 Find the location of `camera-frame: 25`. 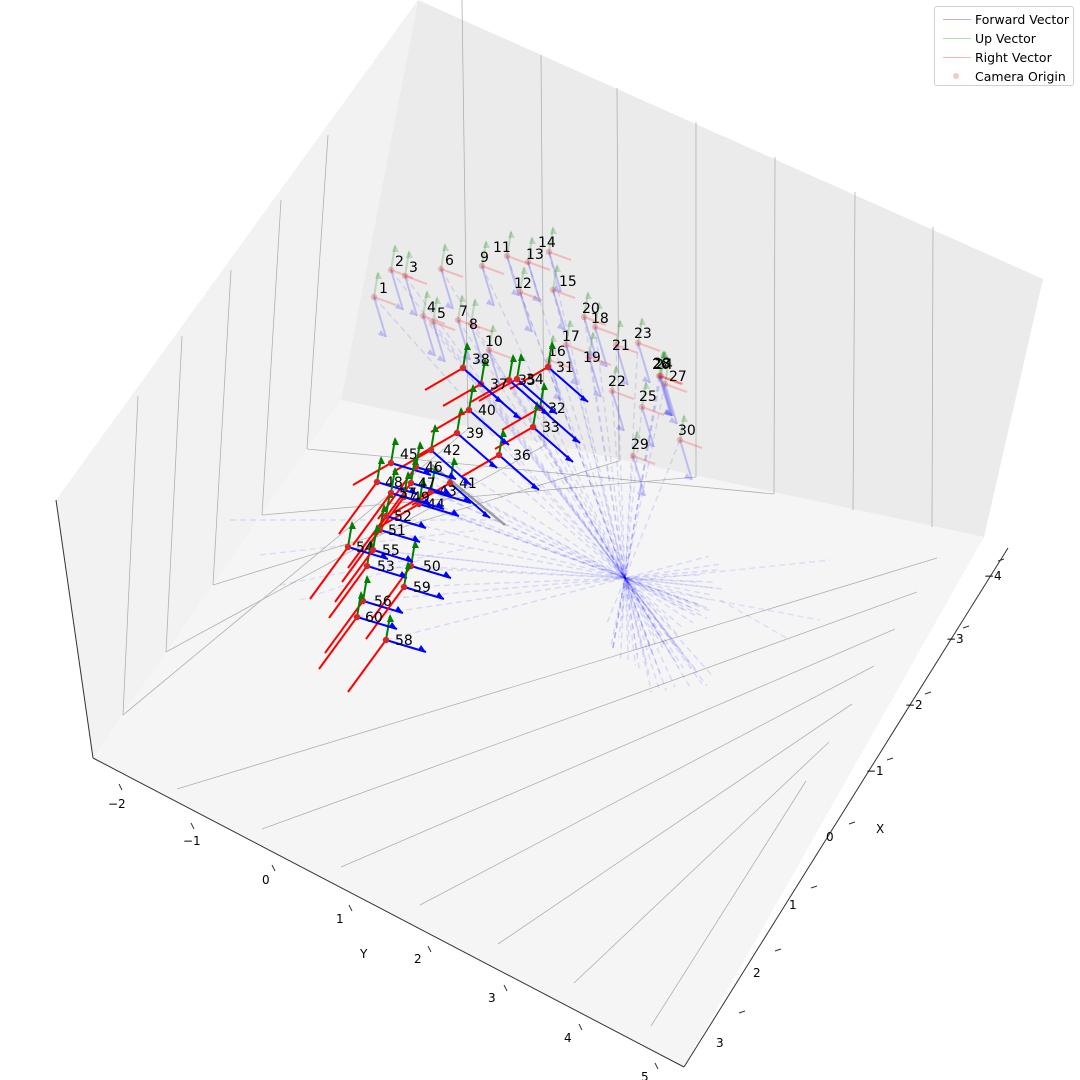

camera-frame: 25 is located at coordinates (651, 414).